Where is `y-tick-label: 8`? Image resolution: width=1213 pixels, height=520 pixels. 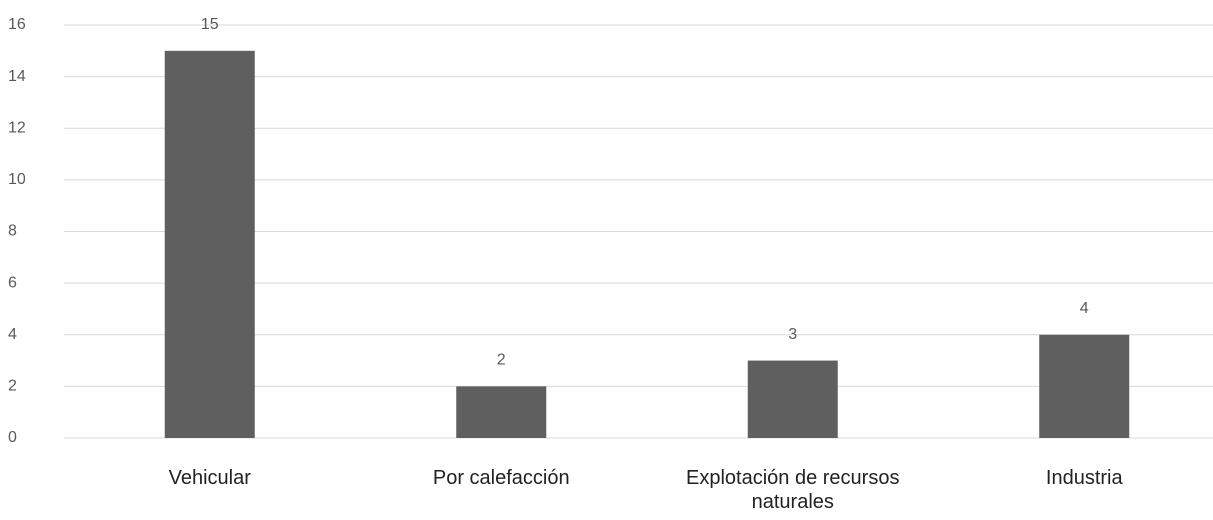
y-tick-label: 8 is located at coordinates (12, 231).